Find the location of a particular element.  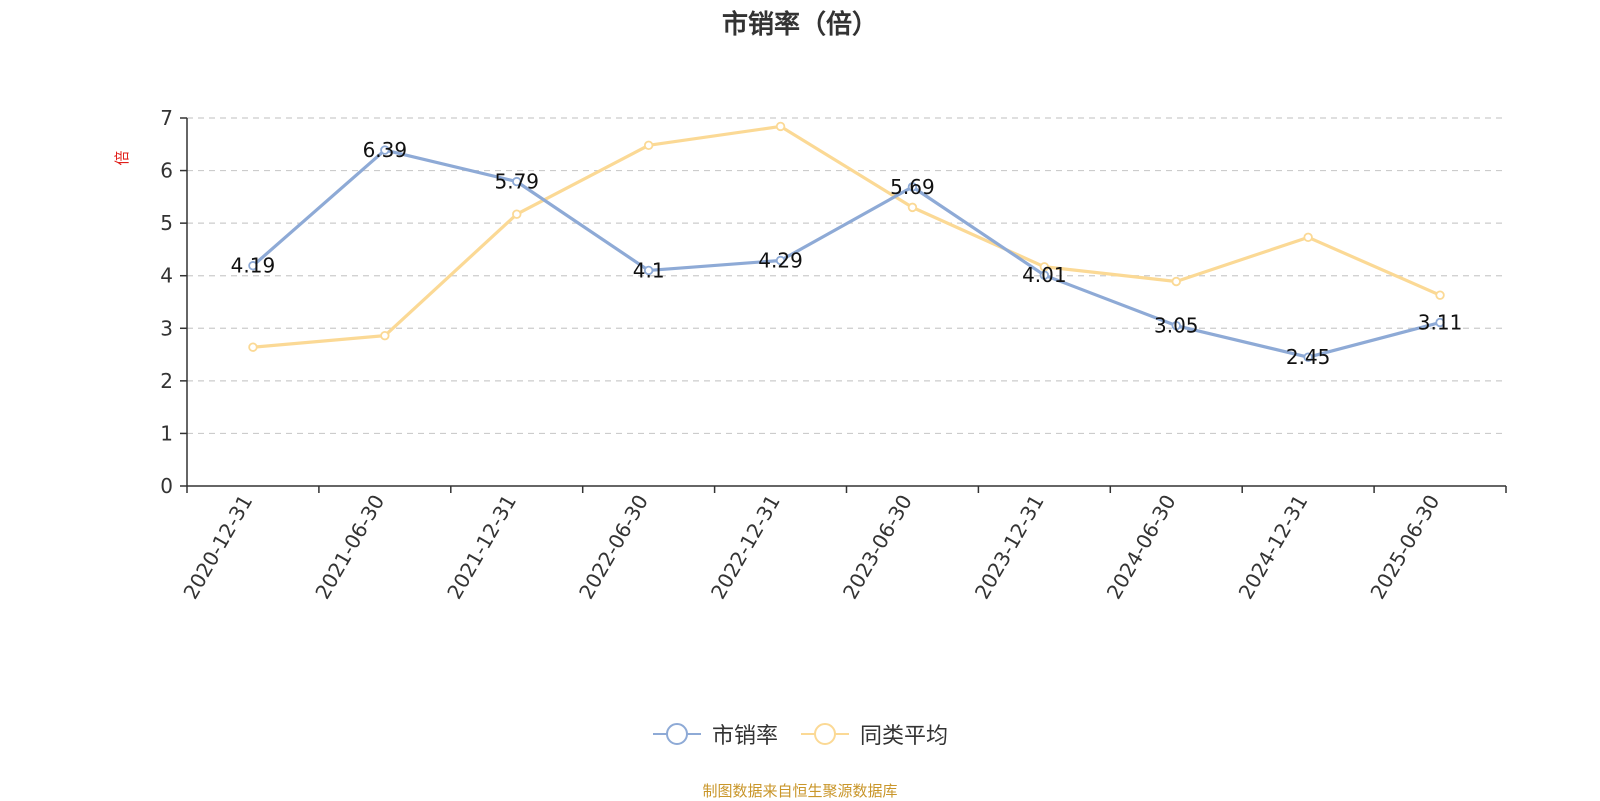

y-tick-label: 4 is located at coordinates (166, 276).